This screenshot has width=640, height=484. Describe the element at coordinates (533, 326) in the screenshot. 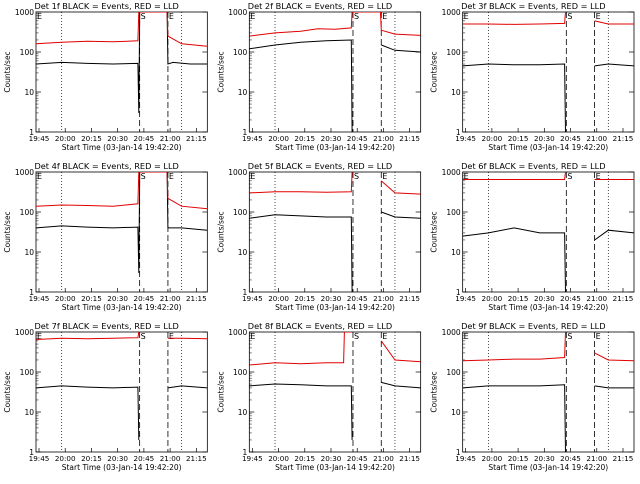

I see `panel-title: Det 9f BLACK = Events, RED = LLD` at that location.